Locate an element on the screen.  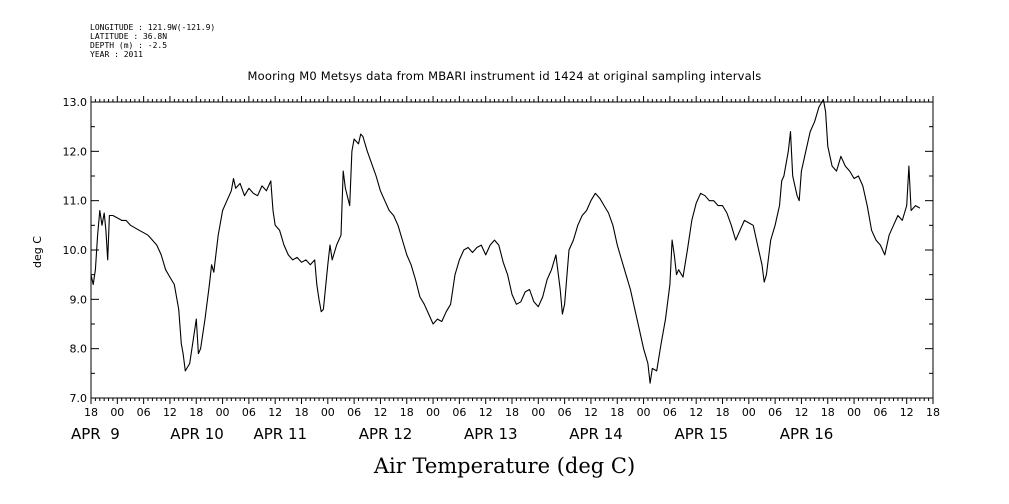
x-day-label: APR 11 is located at coordinates (281, 434).